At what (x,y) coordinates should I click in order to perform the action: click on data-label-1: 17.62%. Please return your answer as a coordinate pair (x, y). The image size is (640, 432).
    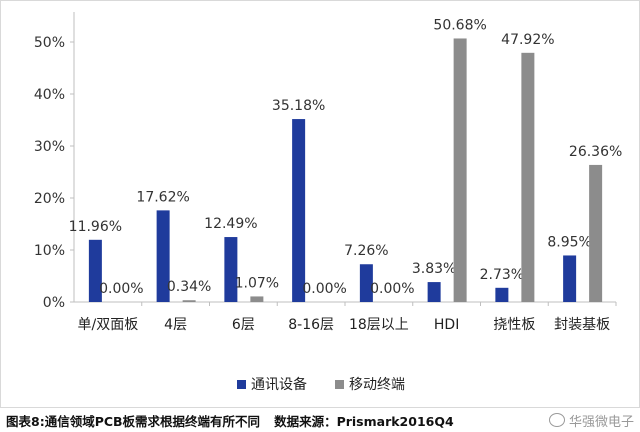
    Looking at the image, I should click on (162, 197).